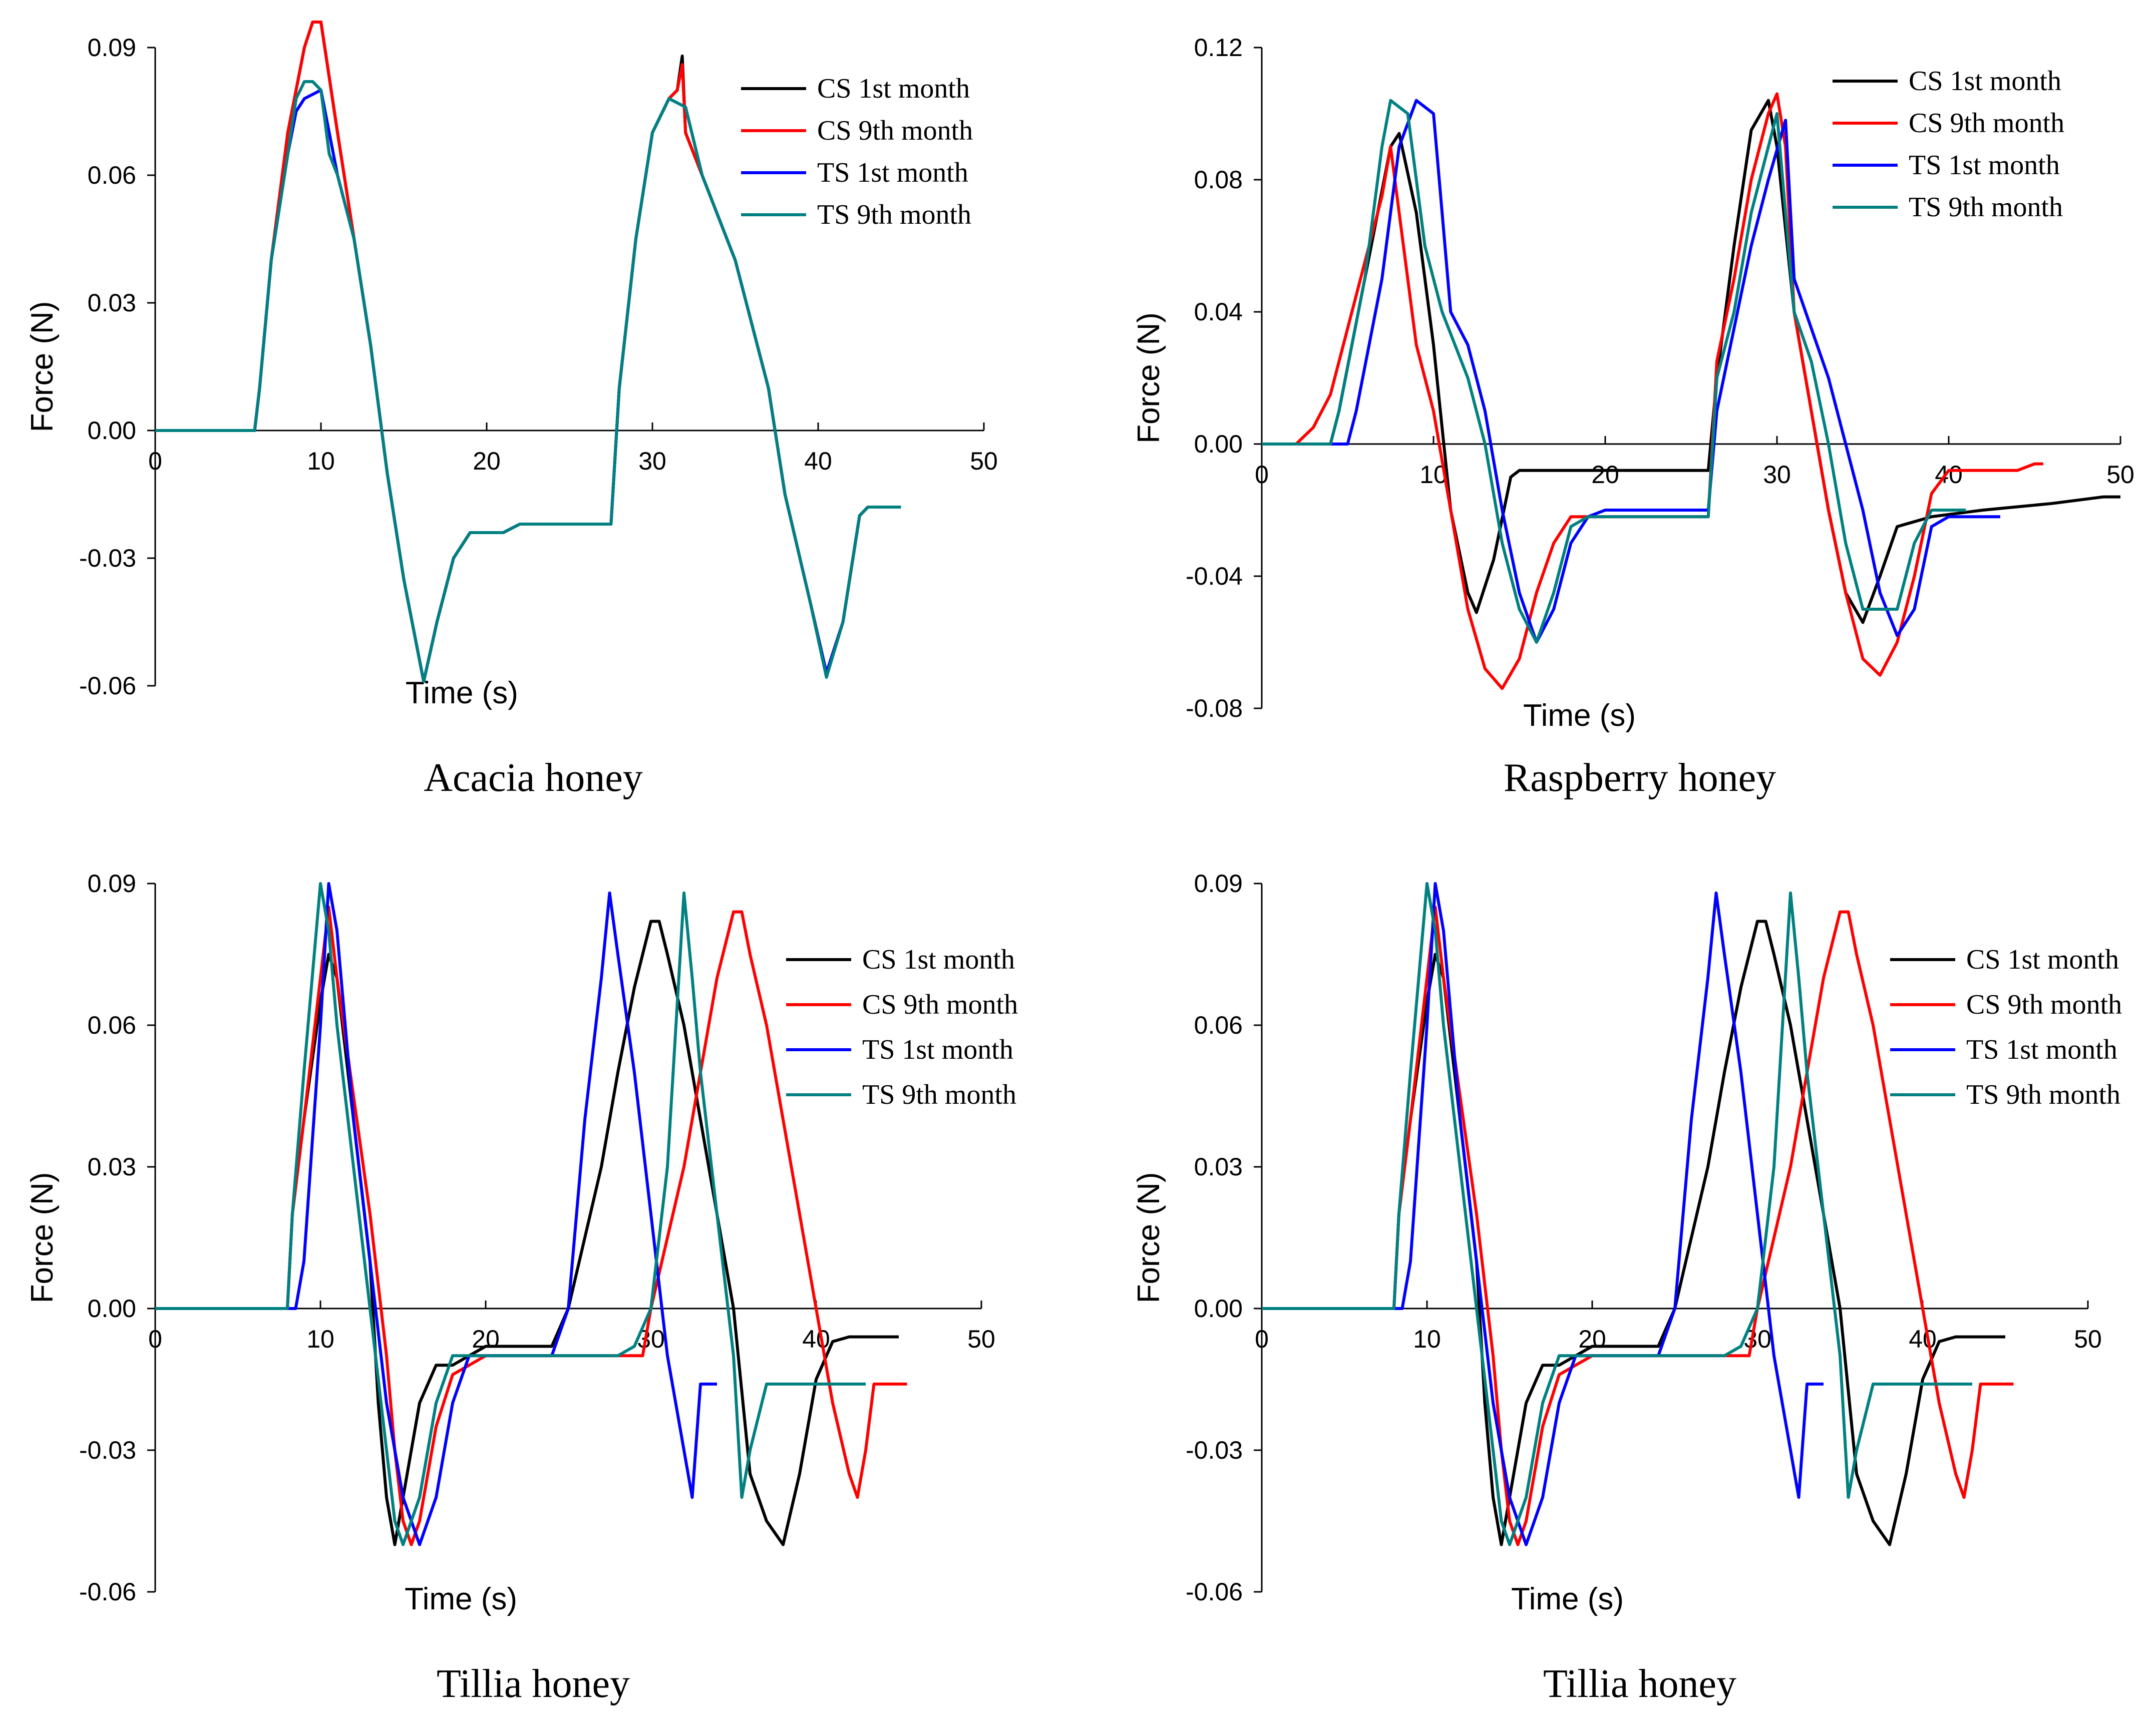 This screenshot has width=2156, height=1726. What do you see at coordinates (1214, 576) in the screenshot?
I see `y-tick-label: -0.04` at bounding box center [1214, 576].